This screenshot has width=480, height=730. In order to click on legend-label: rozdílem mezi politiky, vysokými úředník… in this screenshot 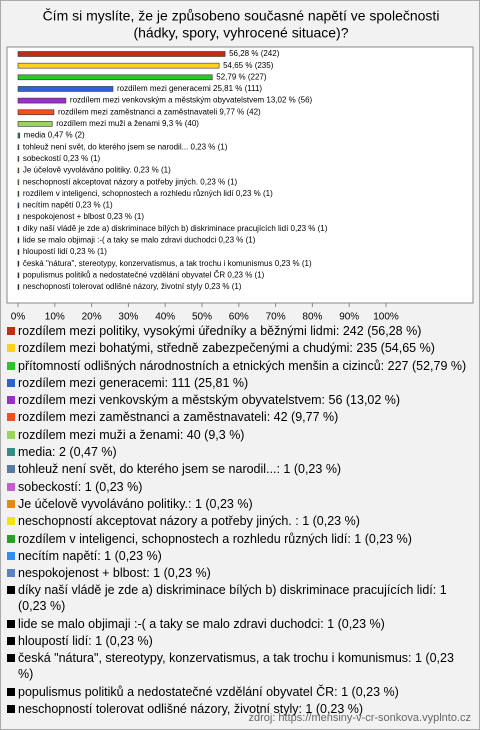, I will do `click(220, 331)`.